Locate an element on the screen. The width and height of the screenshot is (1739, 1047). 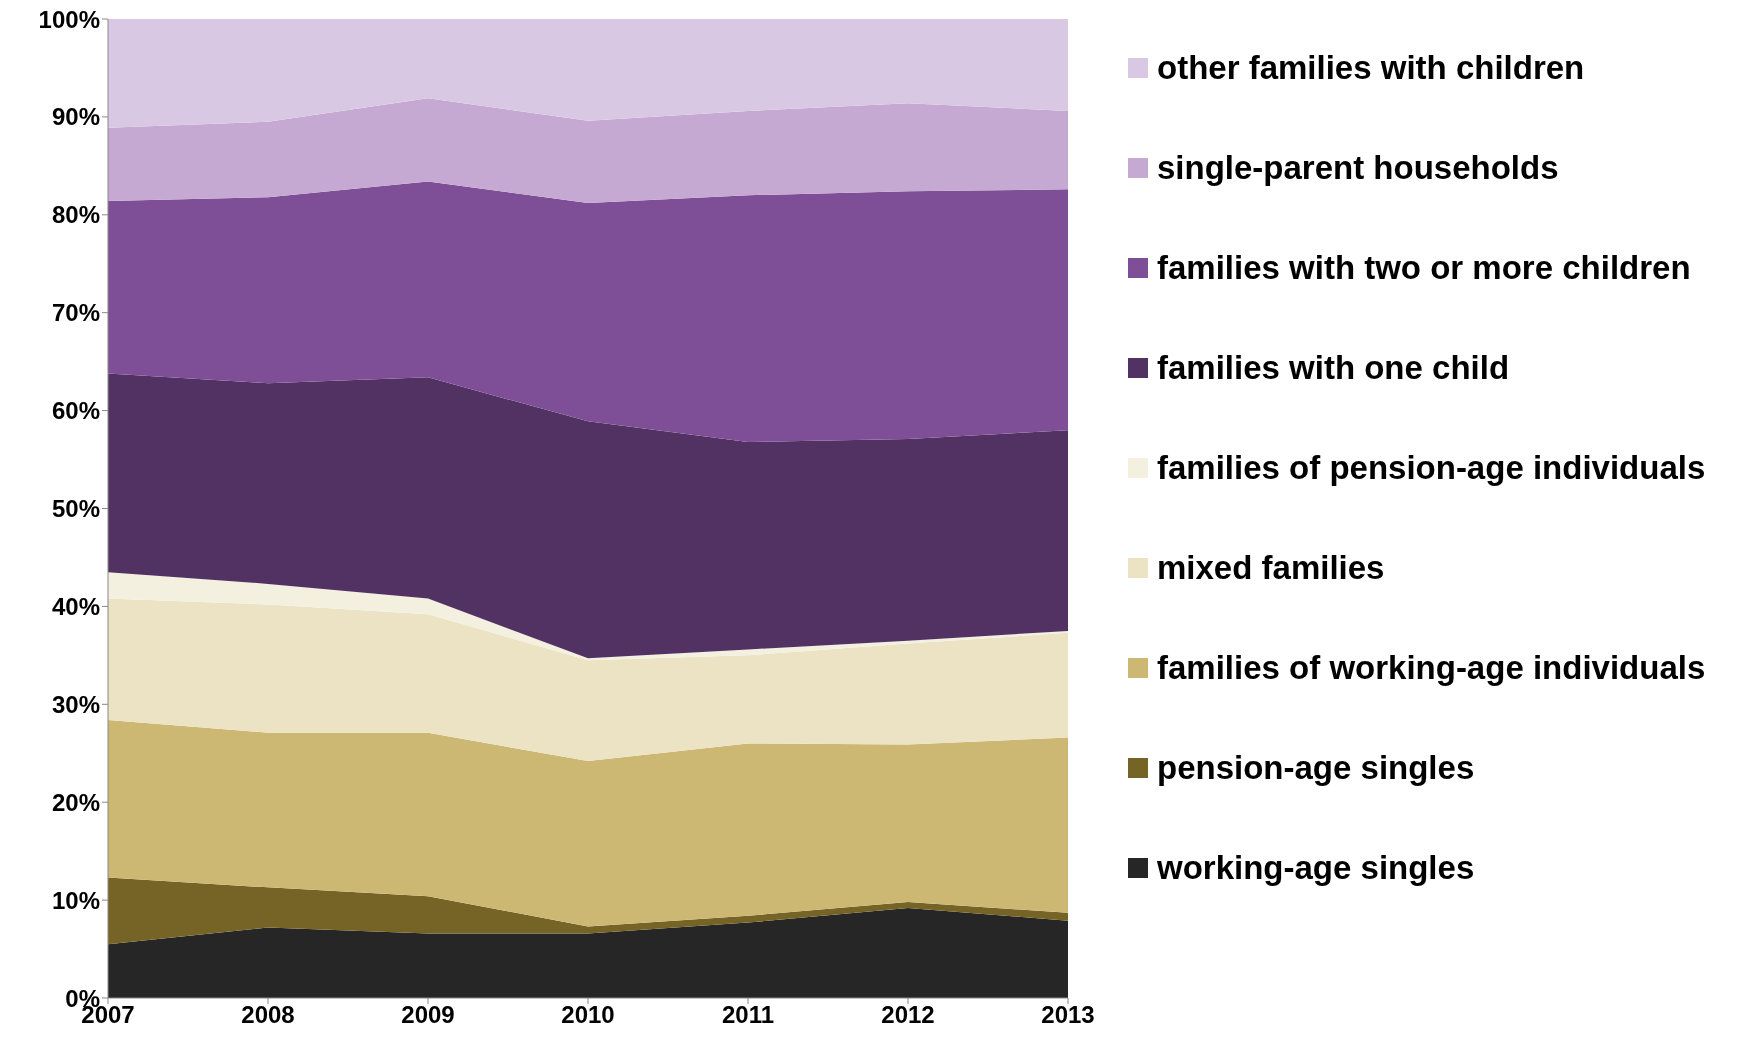
legend-label: pension-age singles is located at coordinates (1316, 768).